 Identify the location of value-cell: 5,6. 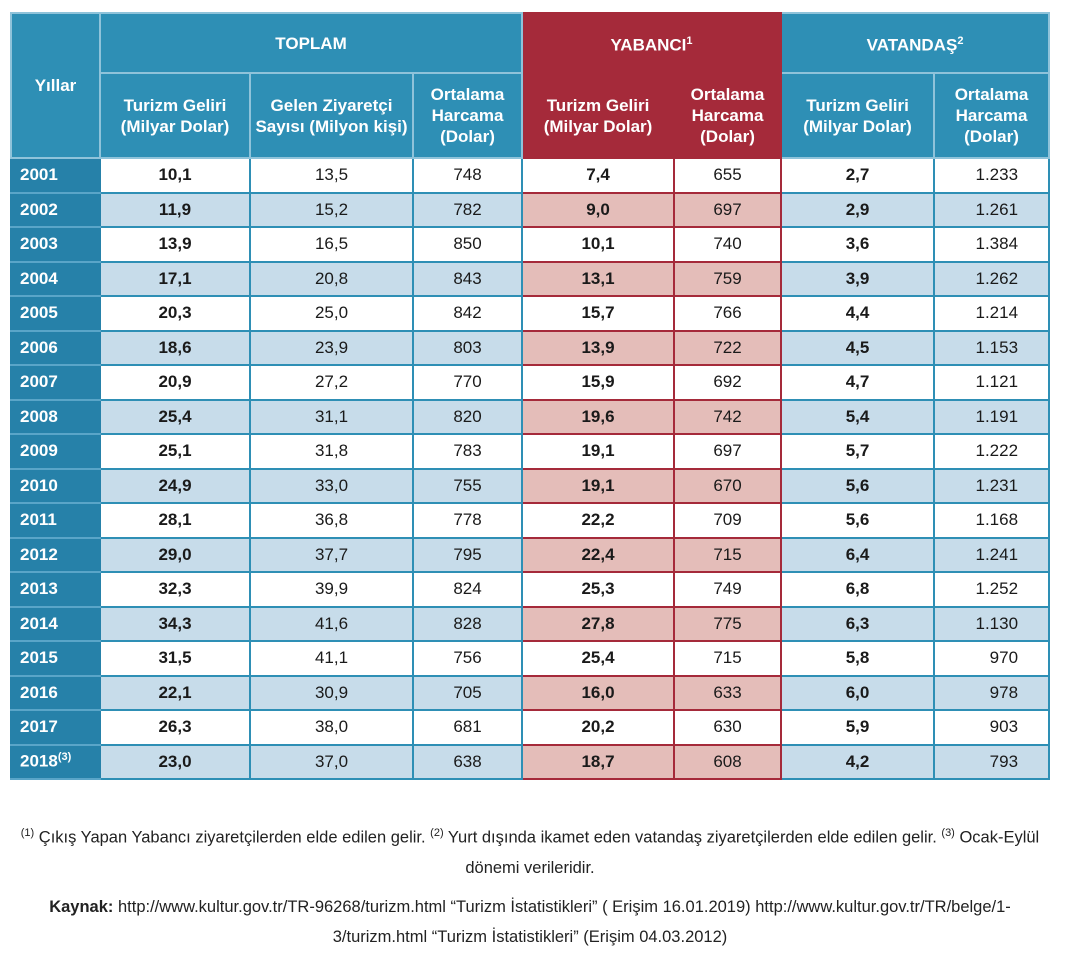
(858, 485).